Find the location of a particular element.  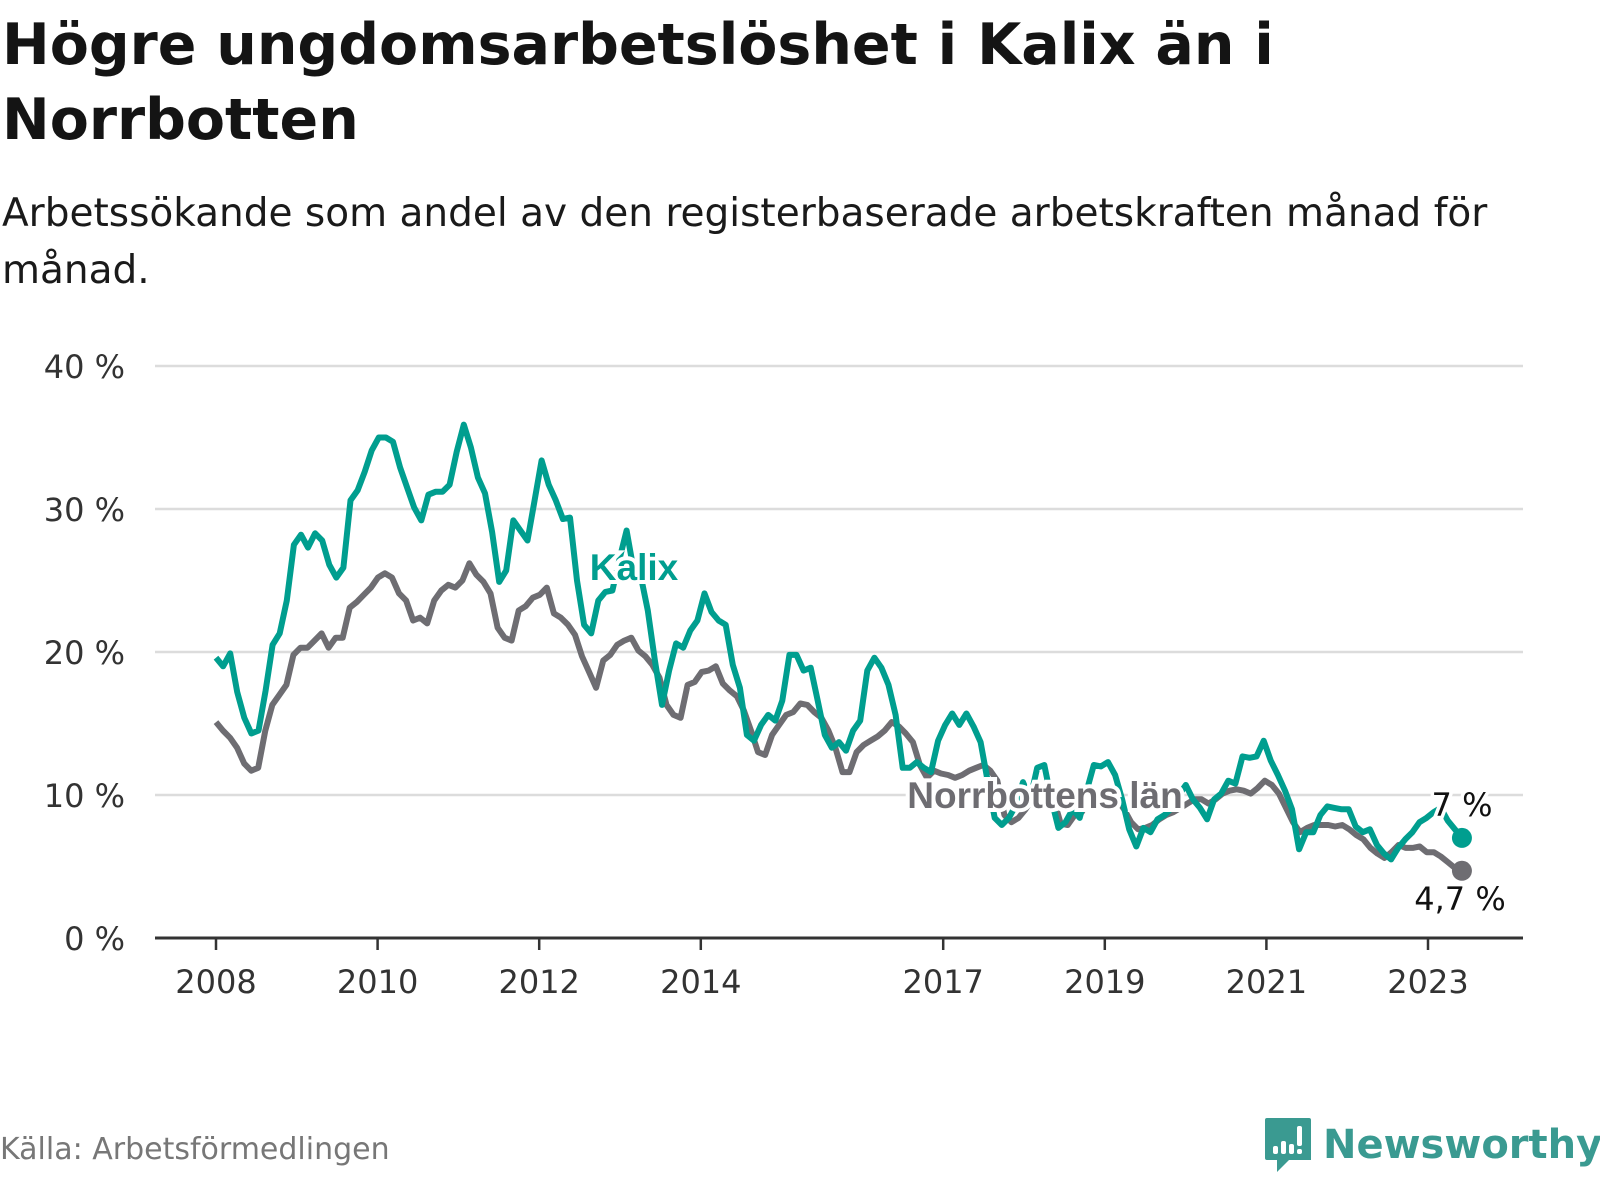

x-tick-label: 2014 is located at coordinates (700, 982).